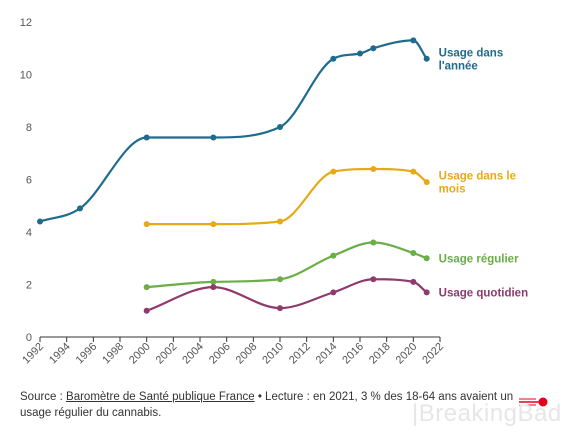 The height and width of the screenshot is (442, 580). What do you see at coordinates (286, 196) in the screenshot?
I see `series-line` at bounding box center [286, 196].